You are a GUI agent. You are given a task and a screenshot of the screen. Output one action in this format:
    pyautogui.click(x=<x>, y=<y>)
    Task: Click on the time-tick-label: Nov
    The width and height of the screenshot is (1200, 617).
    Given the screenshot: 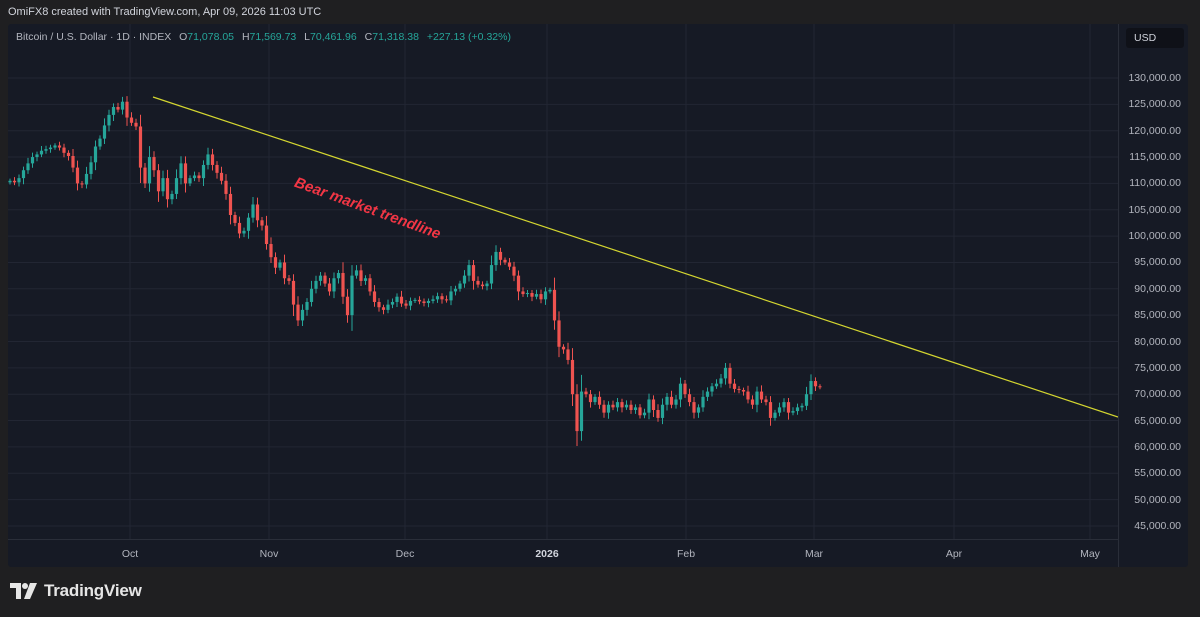 What is the action you would take?
    pyautogui.click(x=269, y=554)
    